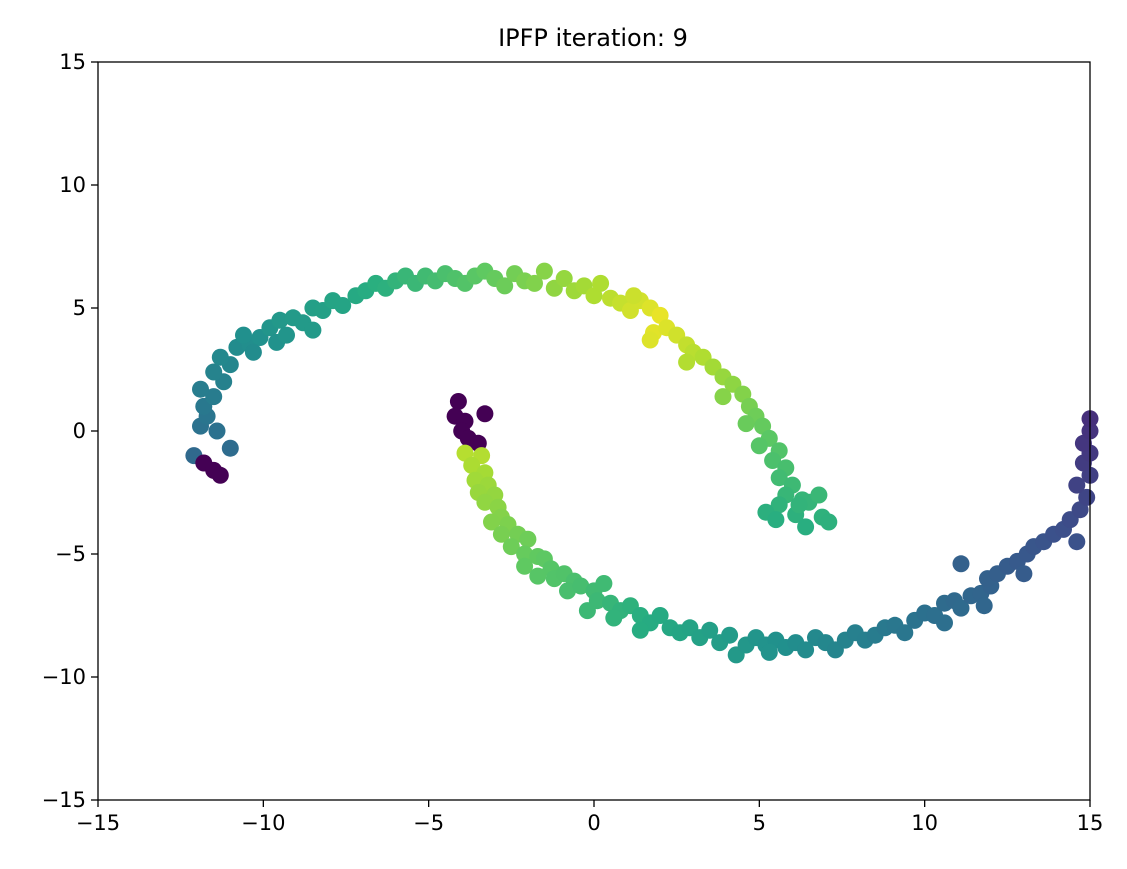 Image resolution: width=1127 pixels, height=869 pixels. Describe the element at coordinates (759, 823) in the screenshot. I see `x-tick-label: 5` at that location.